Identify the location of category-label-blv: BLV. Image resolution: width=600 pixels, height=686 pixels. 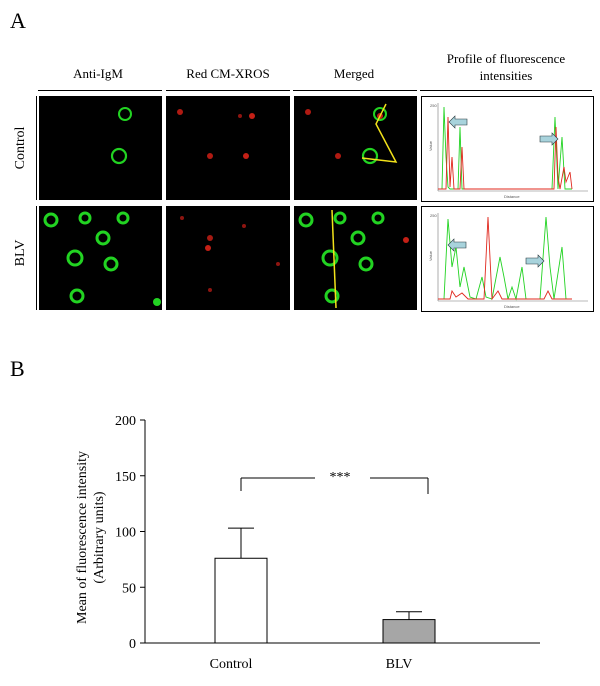
(399, 664).